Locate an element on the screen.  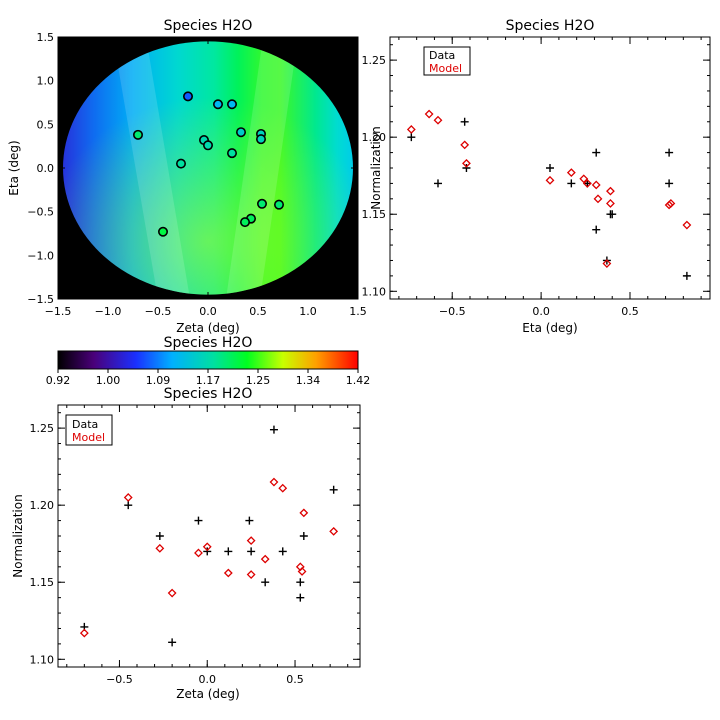
zeta-legend-model: Model is located at coordinates (88, 437).